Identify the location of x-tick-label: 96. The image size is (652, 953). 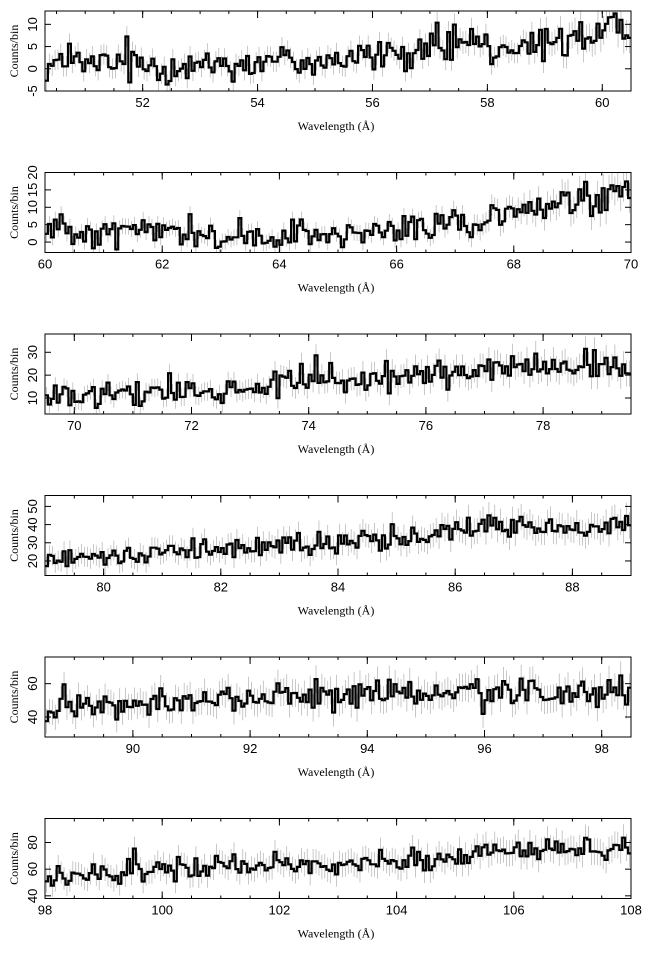
(484, 748).